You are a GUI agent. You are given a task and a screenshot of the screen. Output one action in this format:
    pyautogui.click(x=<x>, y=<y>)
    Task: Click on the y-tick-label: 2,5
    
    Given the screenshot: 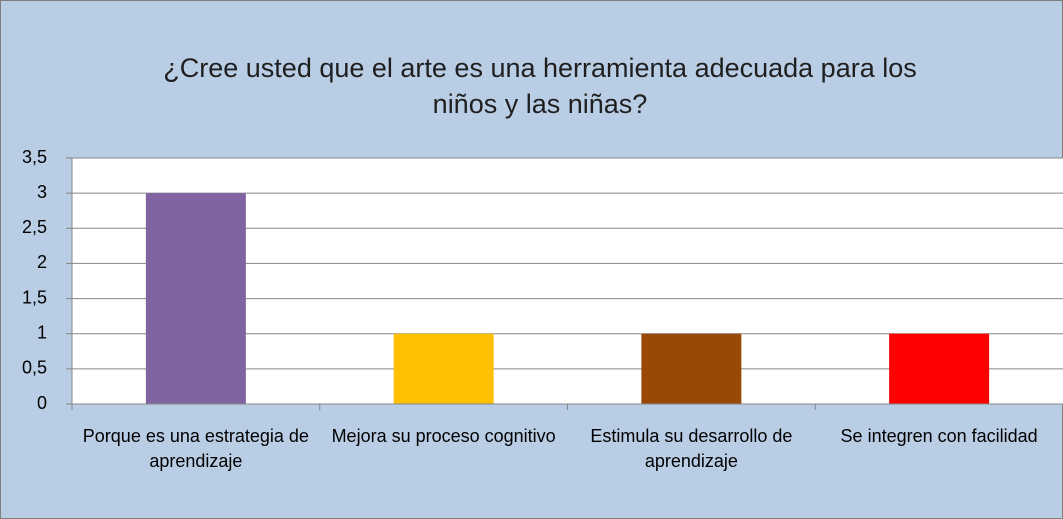 What is the action you would take?
    pyautogui.click(x=34, y=227)
    